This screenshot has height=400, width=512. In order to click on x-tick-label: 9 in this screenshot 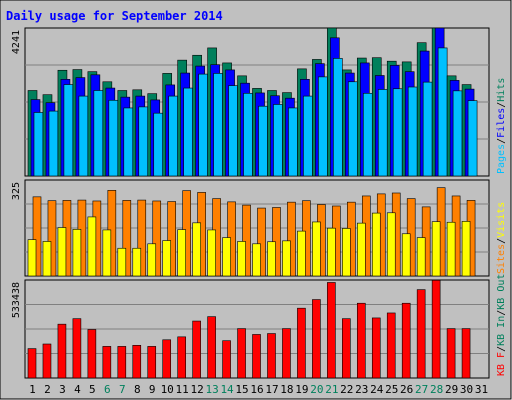, I will do `click(152, 389)`.